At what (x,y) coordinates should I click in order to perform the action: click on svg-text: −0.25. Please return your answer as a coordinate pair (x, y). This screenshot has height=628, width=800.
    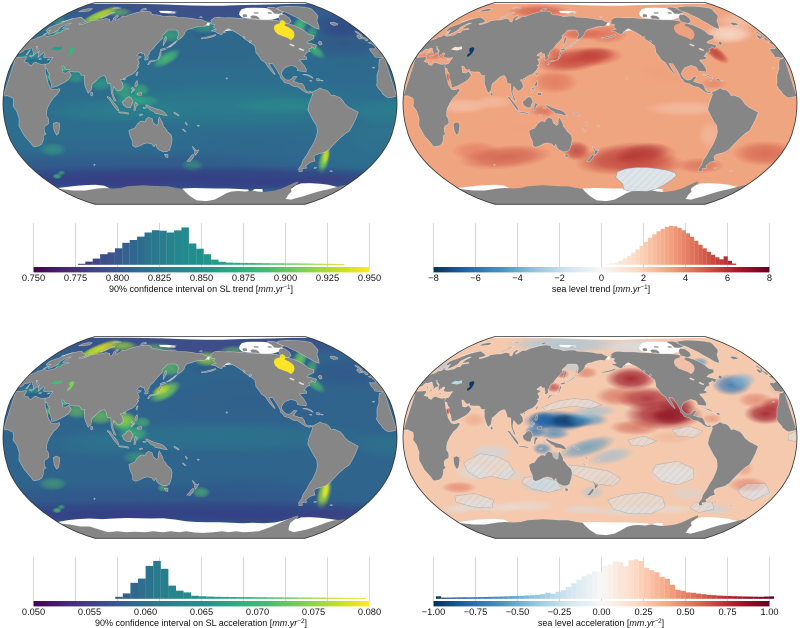
    Looking at the image, I should click on (560, 612).